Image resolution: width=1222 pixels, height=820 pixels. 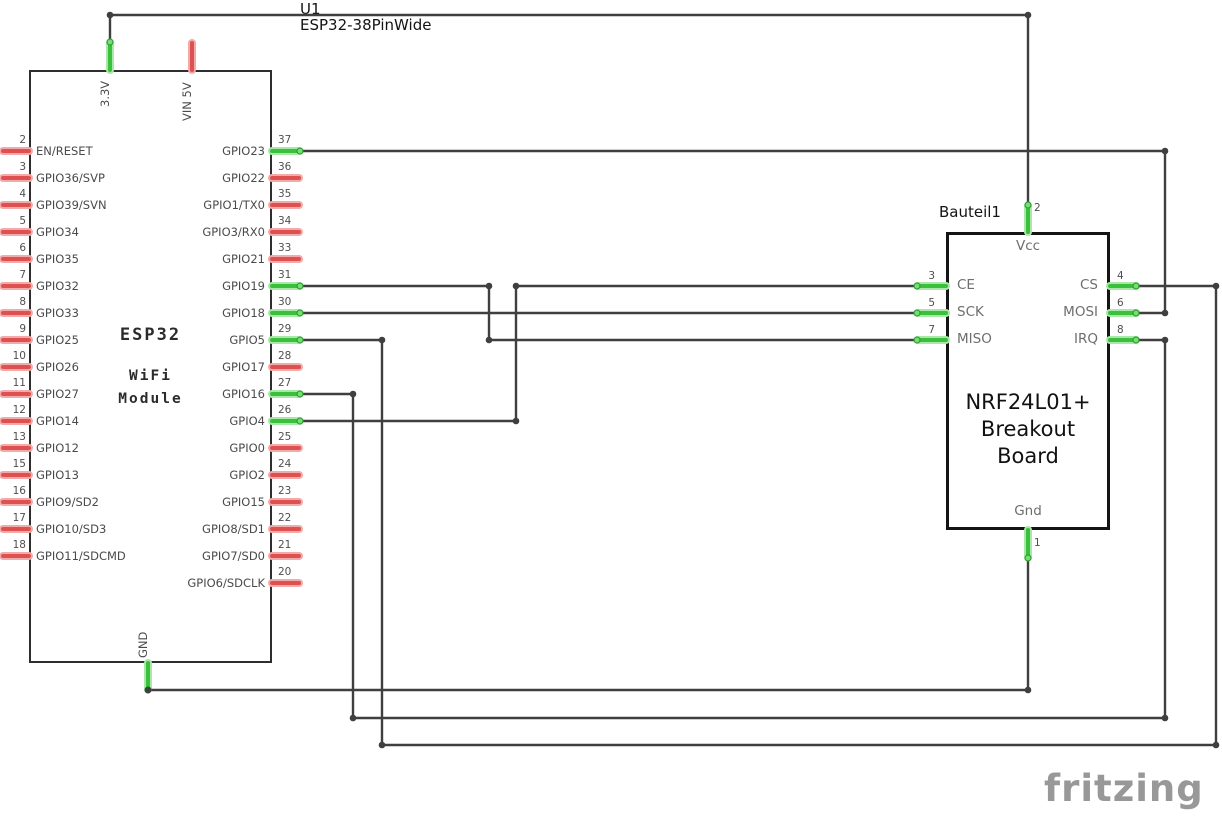 I want to click on wire-bend-dot-3v3-to-vcc, so click(x=1028, y=15).